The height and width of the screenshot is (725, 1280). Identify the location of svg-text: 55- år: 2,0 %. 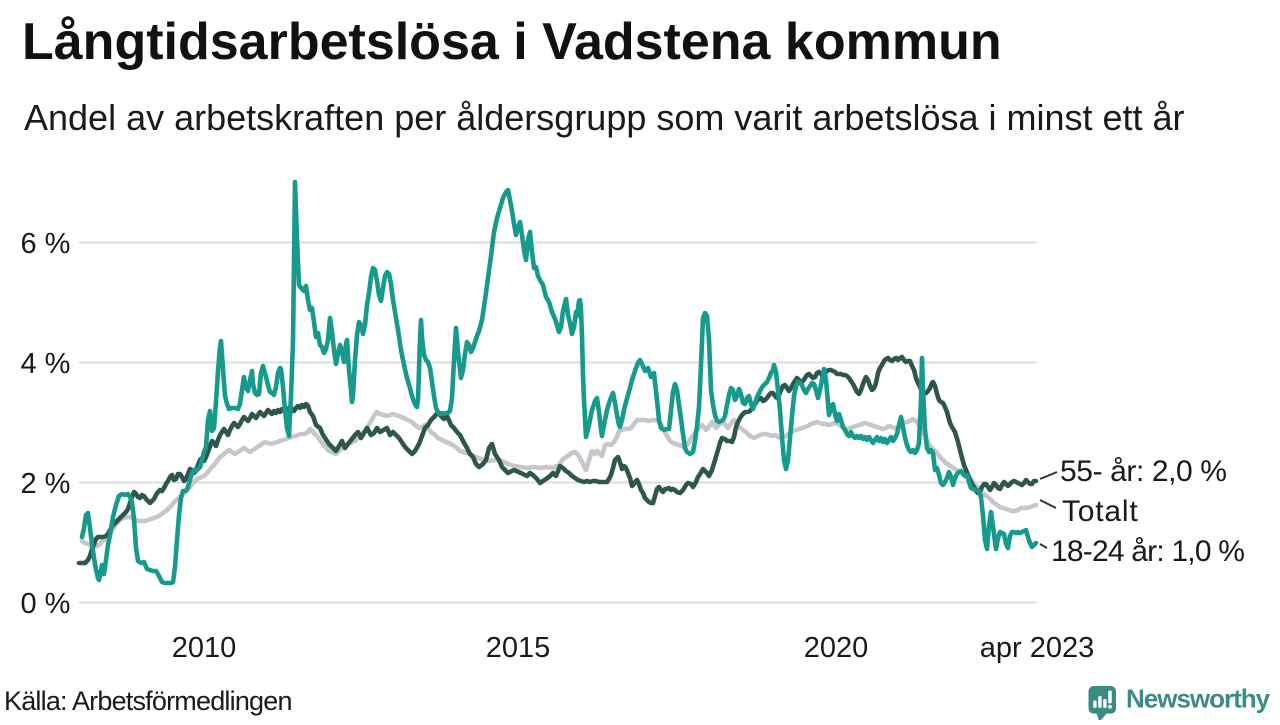
(1143, 471).